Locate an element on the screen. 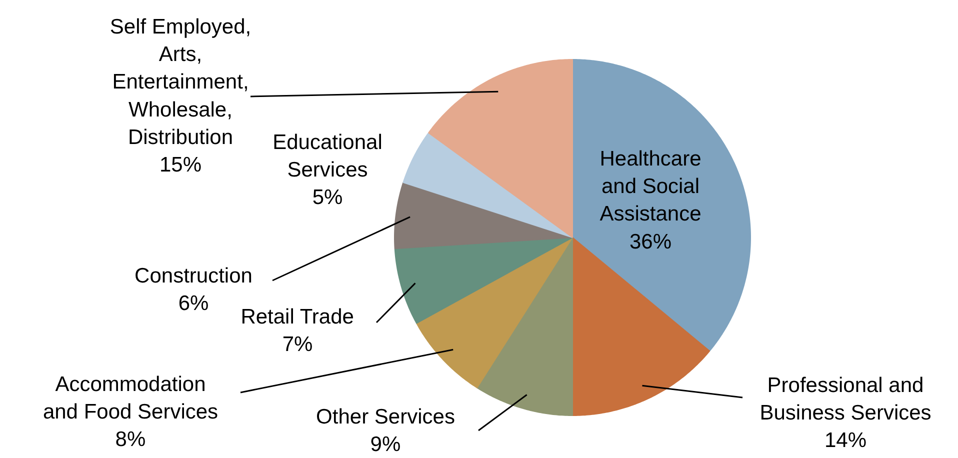  data-label: 7% is located at coordinates (297, 344).